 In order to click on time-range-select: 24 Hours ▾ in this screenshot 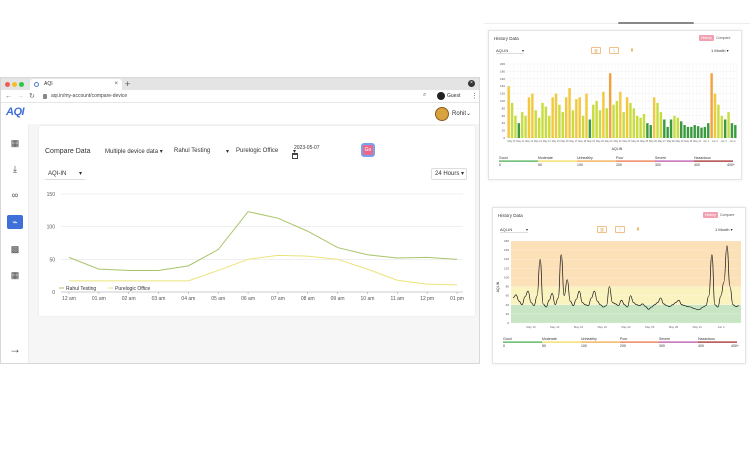, I will do `click(449, 174)`.